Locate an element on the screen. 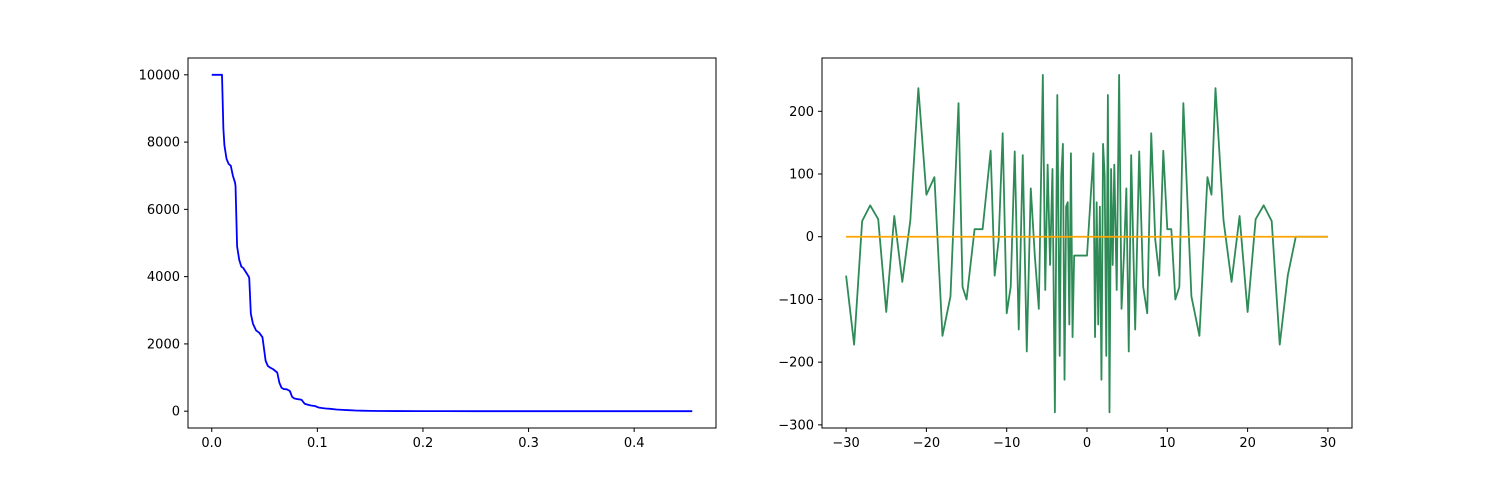 This screenshot has height=480, width=1500. chart0-xtick-label: 0.3 is located at coordinates (528, 443).